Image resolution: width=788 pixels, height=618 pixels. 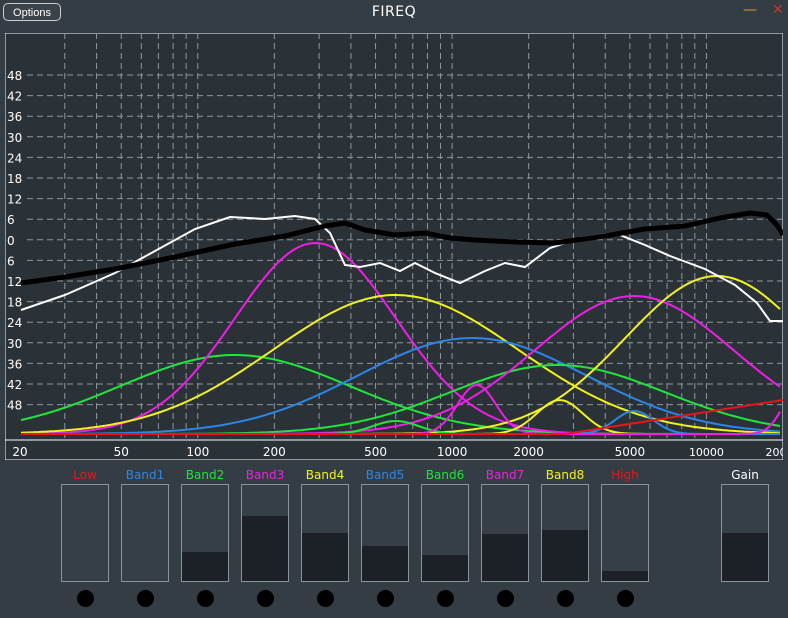 What do you see at coordinates (85, 475) in the screenshot?
I see `low-label: Low` at bounding box center [85, 475].